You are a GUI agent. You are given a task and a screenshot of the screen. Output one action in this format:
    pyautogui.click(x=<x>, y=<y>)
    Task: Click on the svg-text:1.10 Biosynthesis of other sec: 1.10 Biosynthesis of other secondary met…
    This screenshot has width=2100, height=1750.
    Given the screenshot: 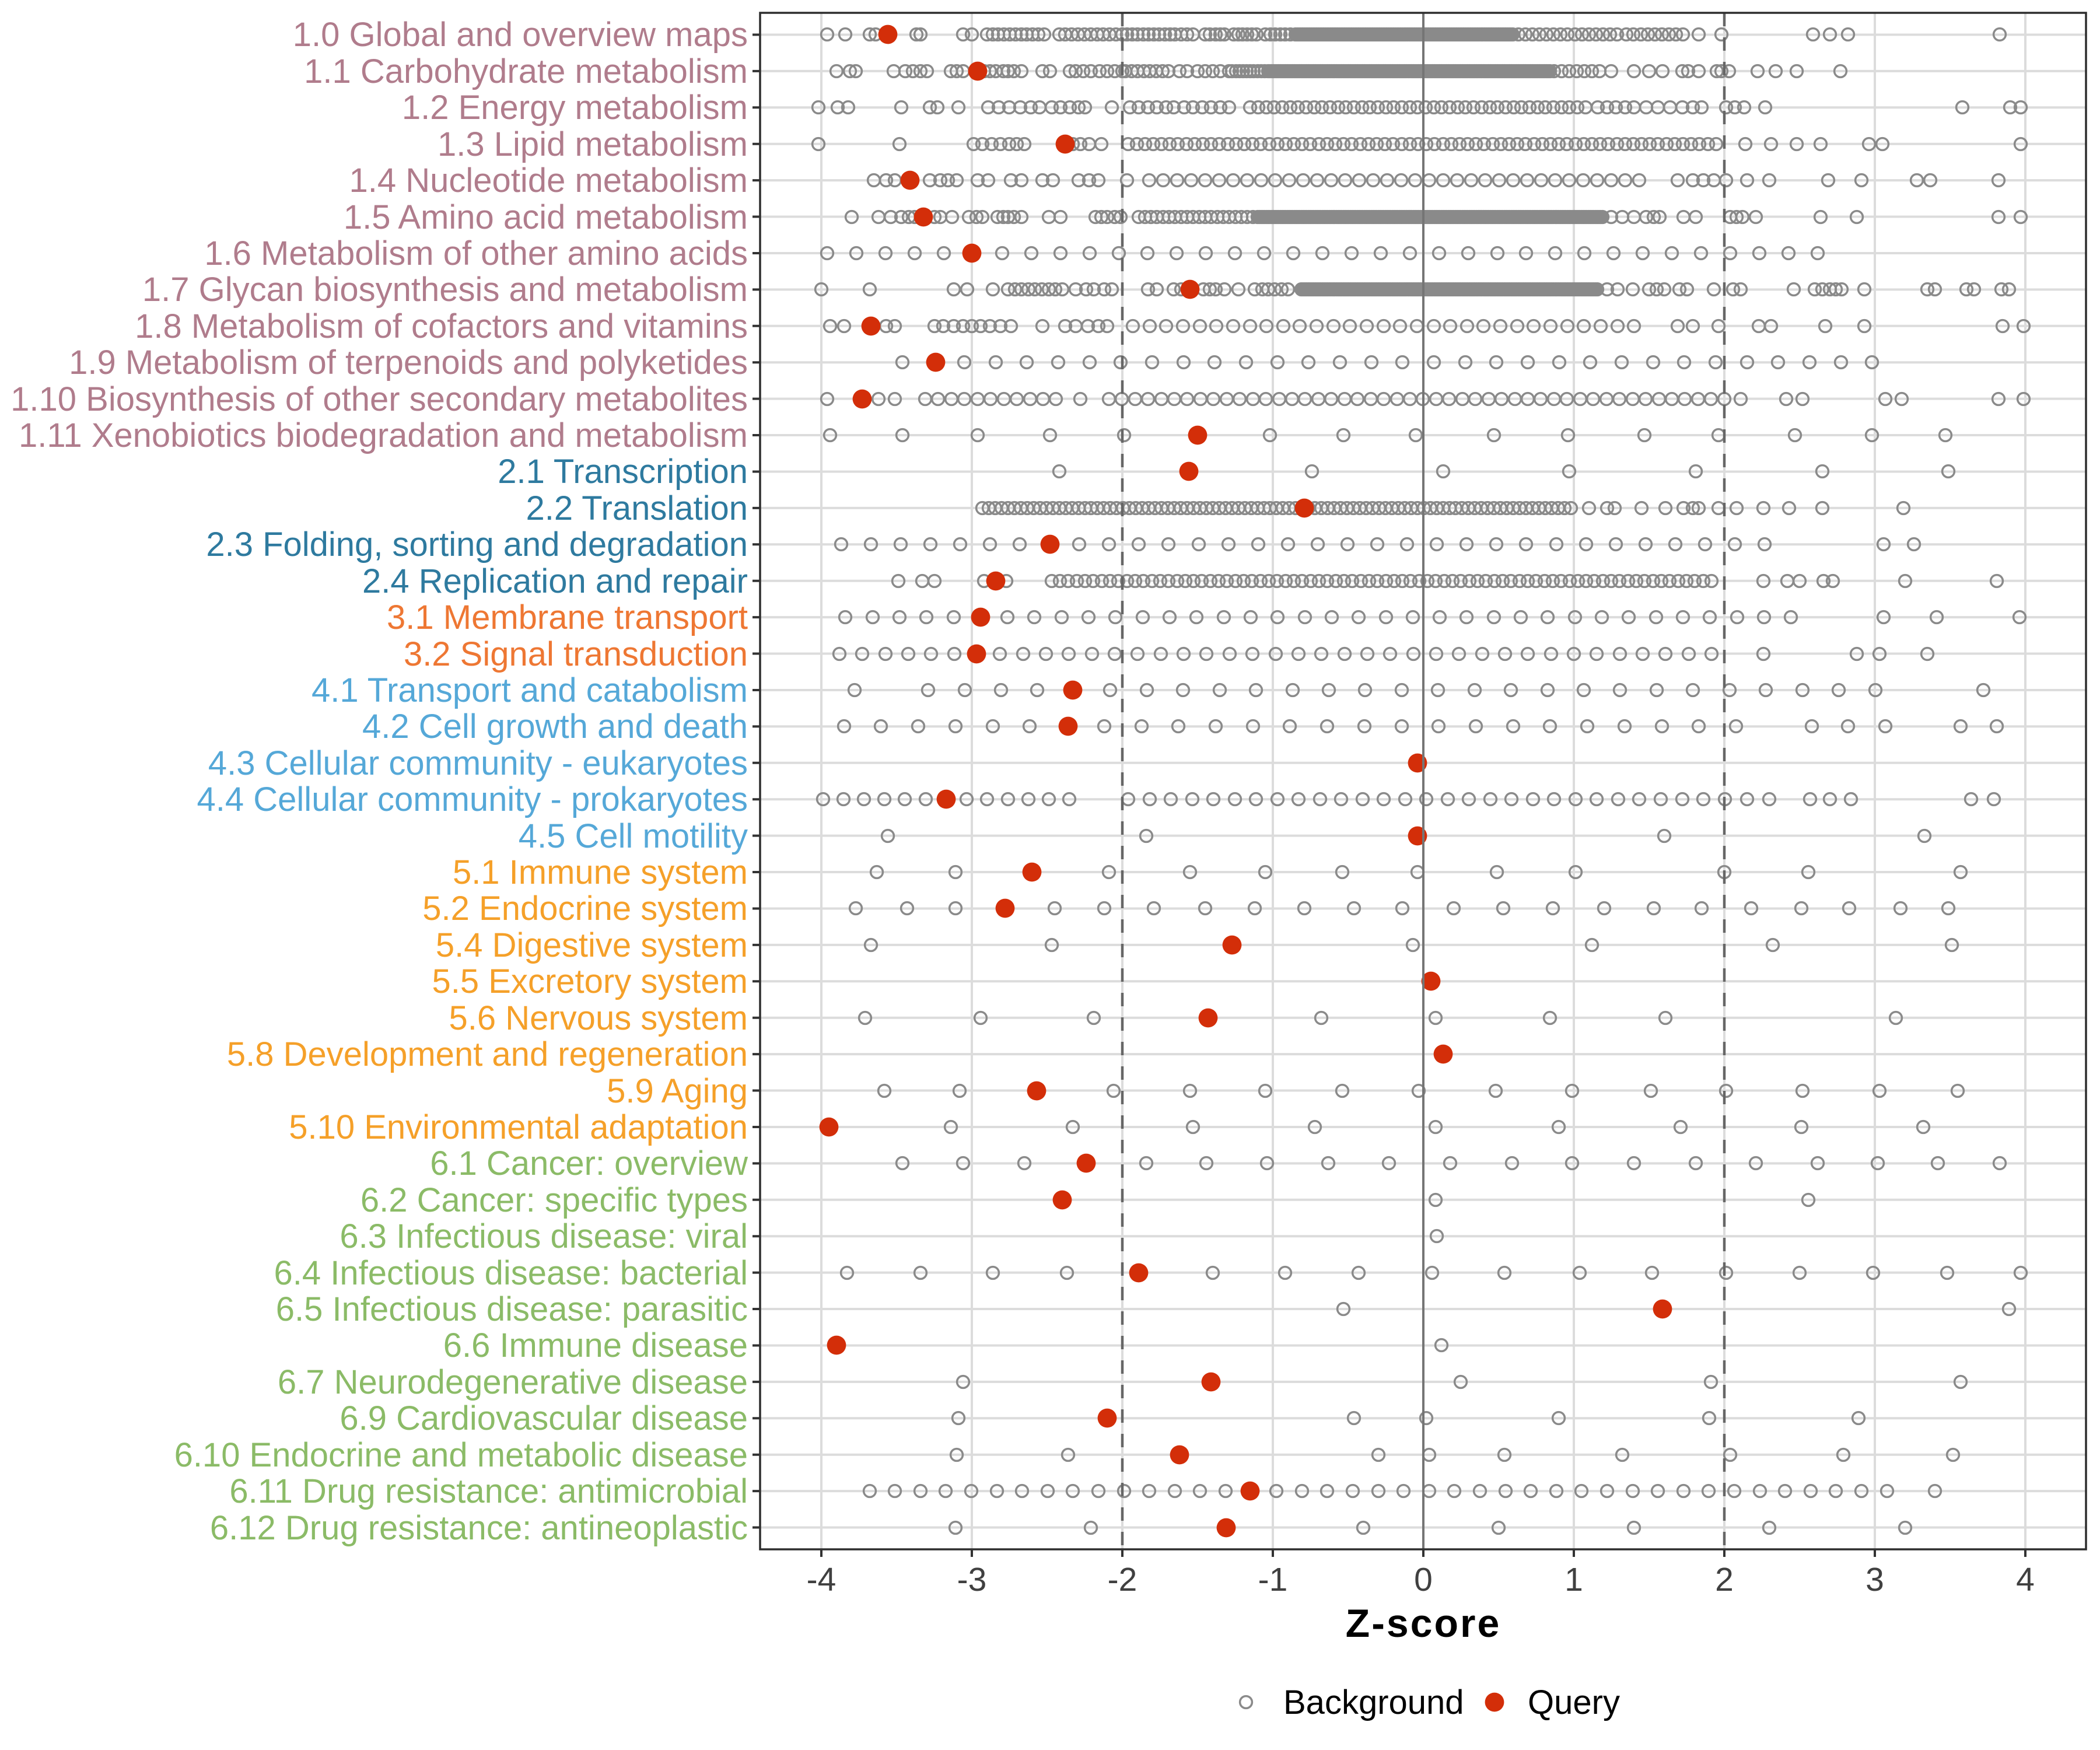 What is the action you would take?
    pyautogui.click(x=379, y=399)
    